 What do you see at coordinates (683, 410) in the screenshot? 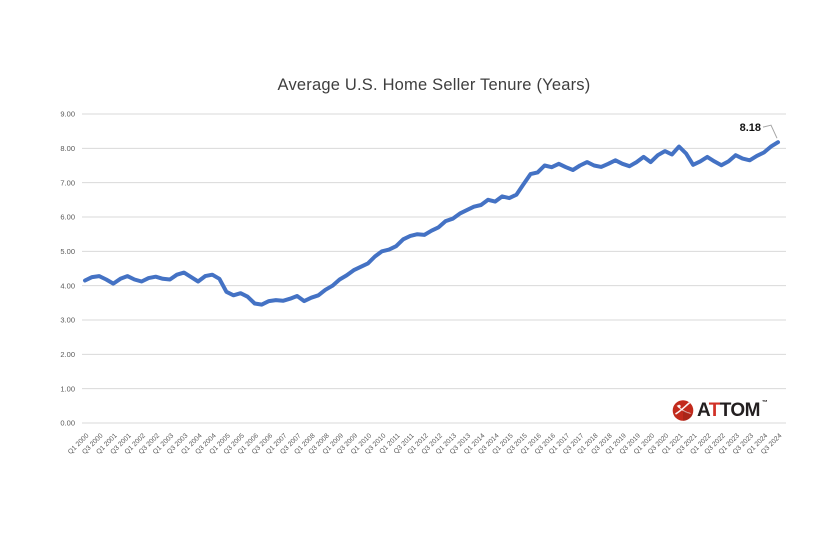
I see `attom-globe-icon` at bounding box center [683, 410].